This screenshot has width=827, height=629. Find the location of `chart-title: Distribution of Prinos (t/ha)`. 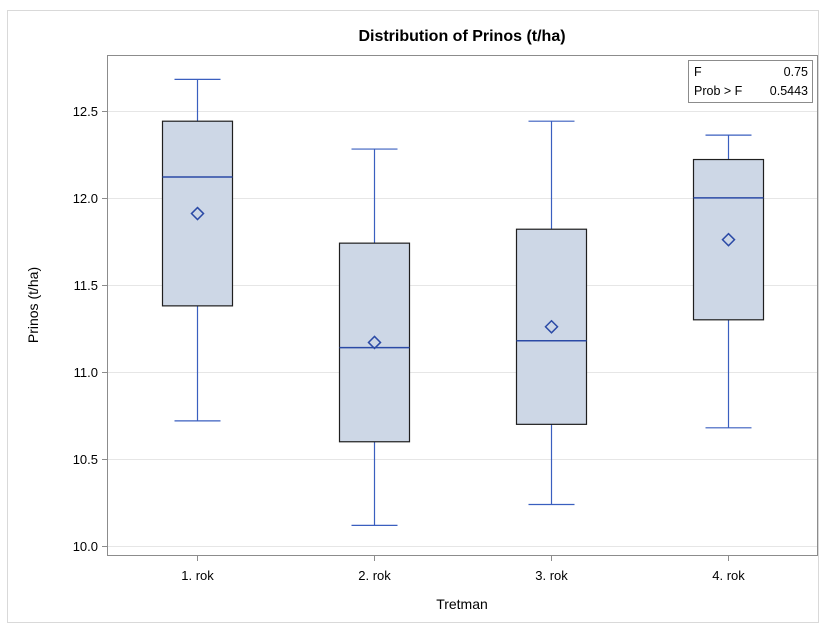

chart-title: Distribution of Prinos (t/ha) is located at coordinates (461, 36).